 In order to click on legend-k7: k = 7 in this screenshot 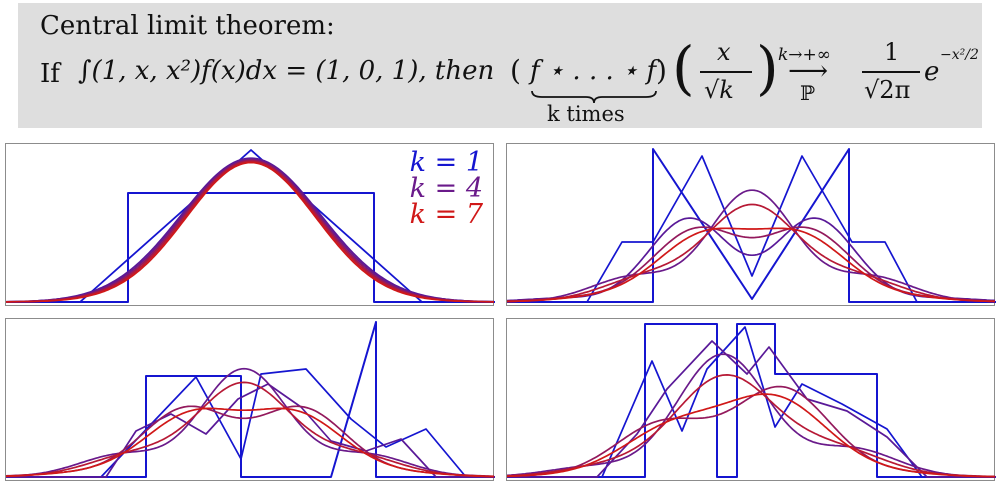, I will do `click(446, 214)`.